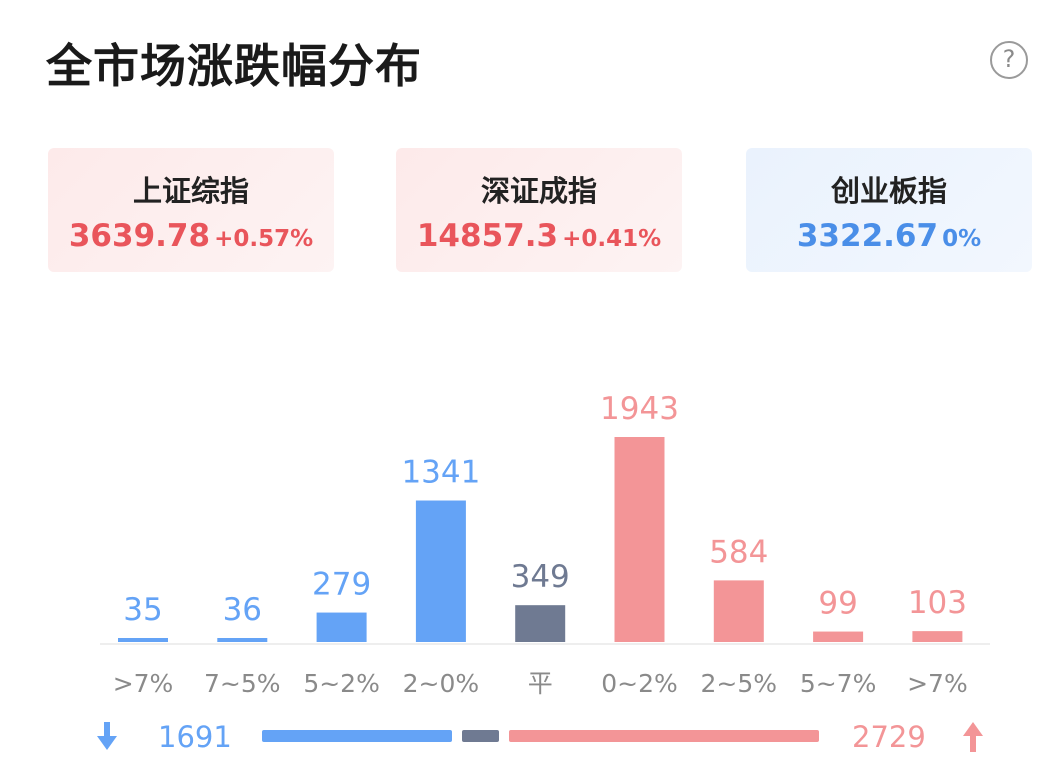  I want to click on bar-value-label: 35, so click(142, 610).